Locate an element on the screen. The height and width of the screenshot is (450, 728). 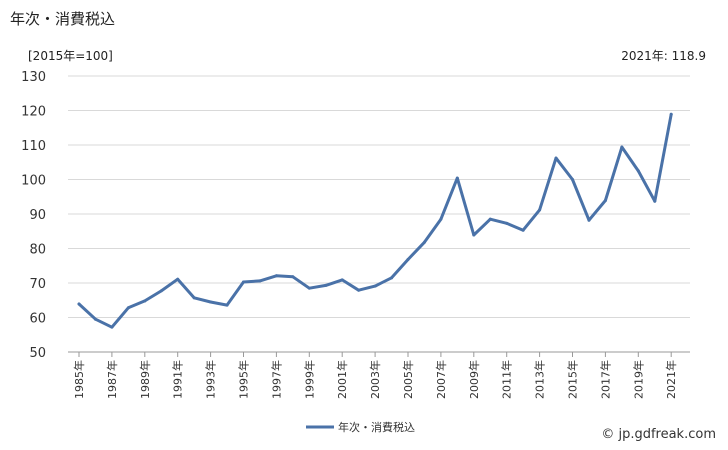
x-tick-label: 1995年 is located at coordinates (244, 379).